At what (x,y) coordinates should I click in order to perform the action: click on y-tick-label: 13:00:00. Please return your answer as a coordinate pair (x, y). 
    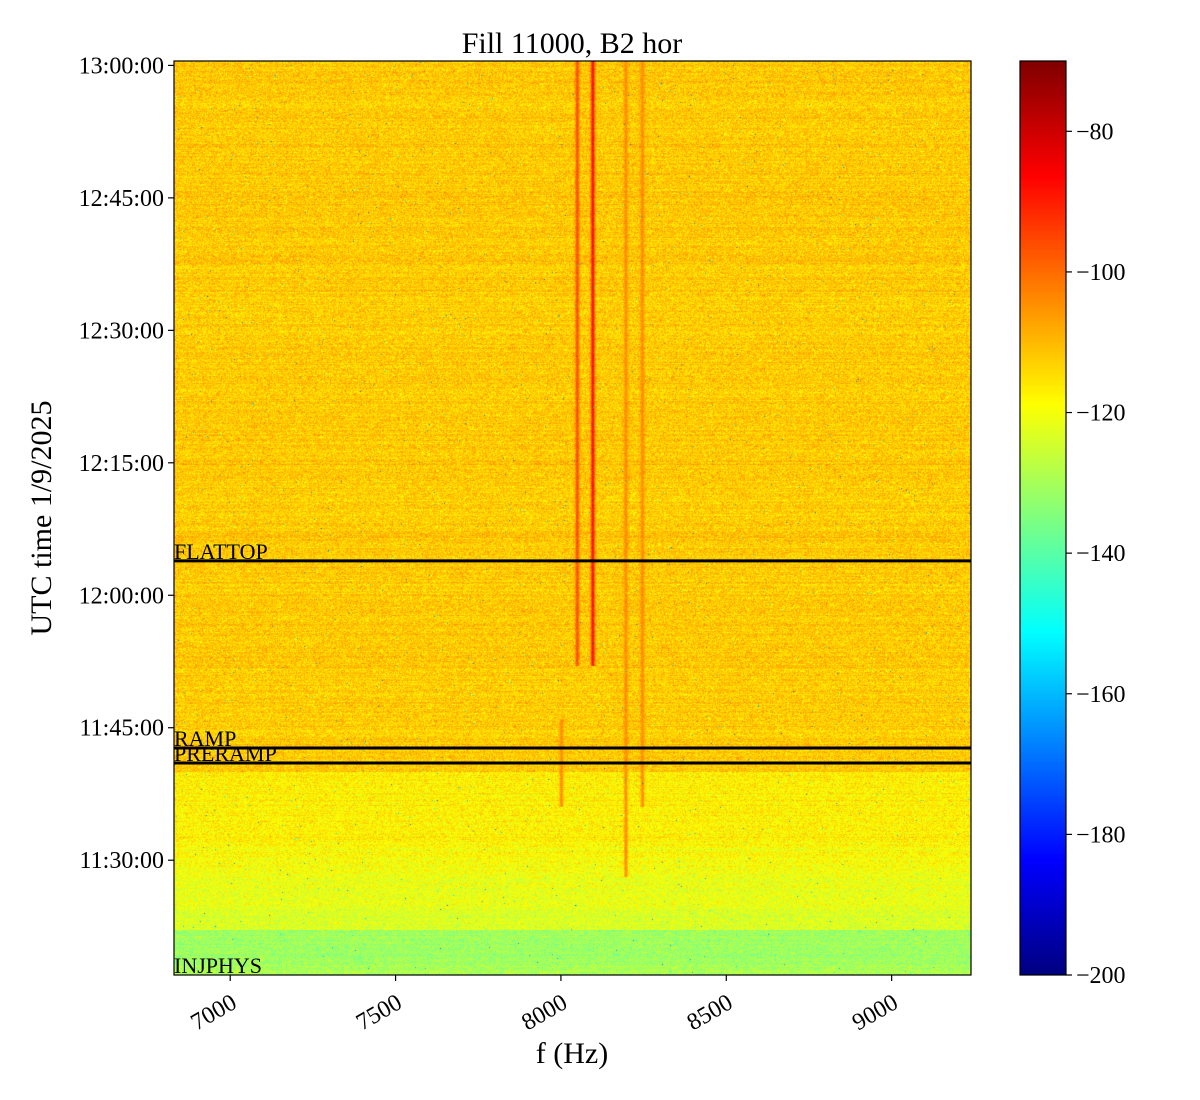
    Looking at the image, I should click on (121, 66).